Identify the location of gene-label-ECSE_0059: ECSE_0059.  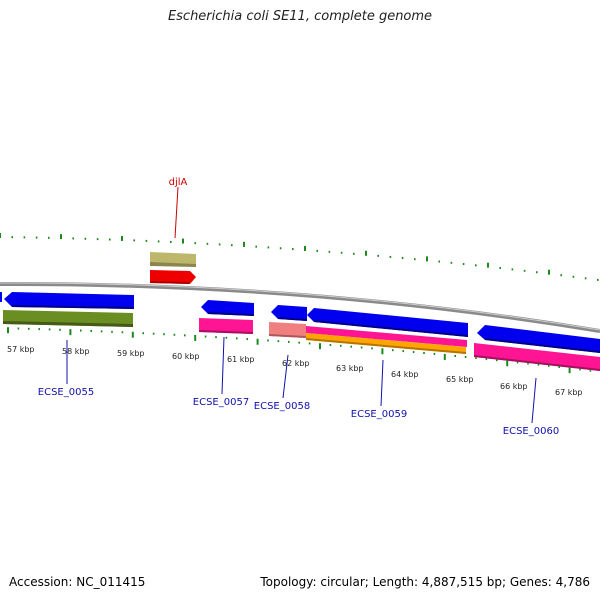
(379, 414).